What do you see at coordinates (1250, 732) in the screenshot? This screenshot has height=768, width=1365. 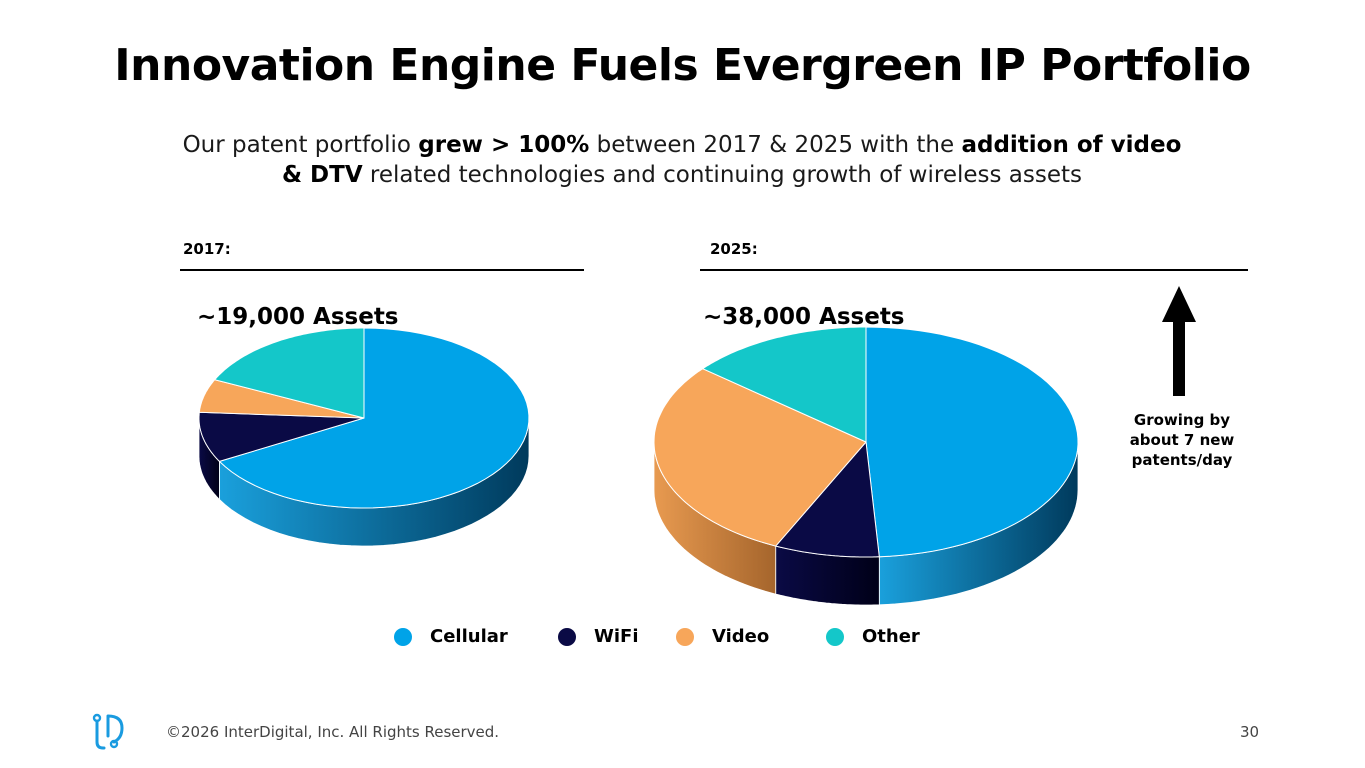 I see `page-number: 30` at bounding box center [1250, 732].